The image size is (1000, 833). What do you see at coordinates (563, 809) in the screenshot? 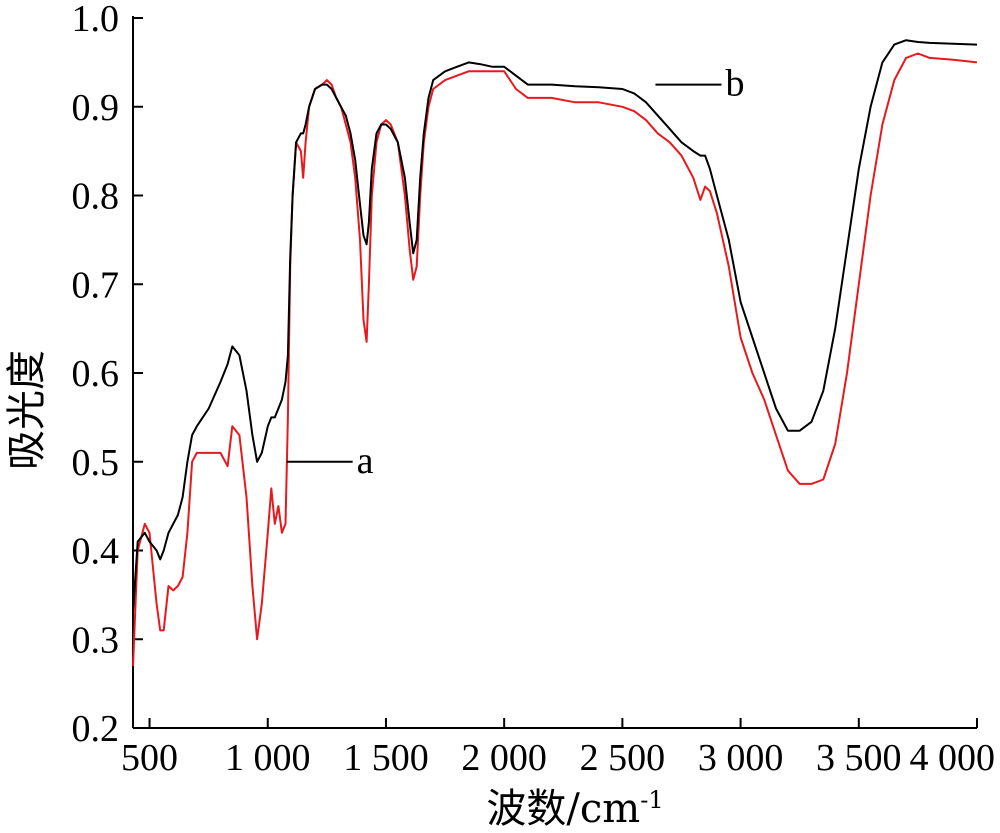
I see `x-axis-title-main: 波数/cm` at bounding box center [563, 809].